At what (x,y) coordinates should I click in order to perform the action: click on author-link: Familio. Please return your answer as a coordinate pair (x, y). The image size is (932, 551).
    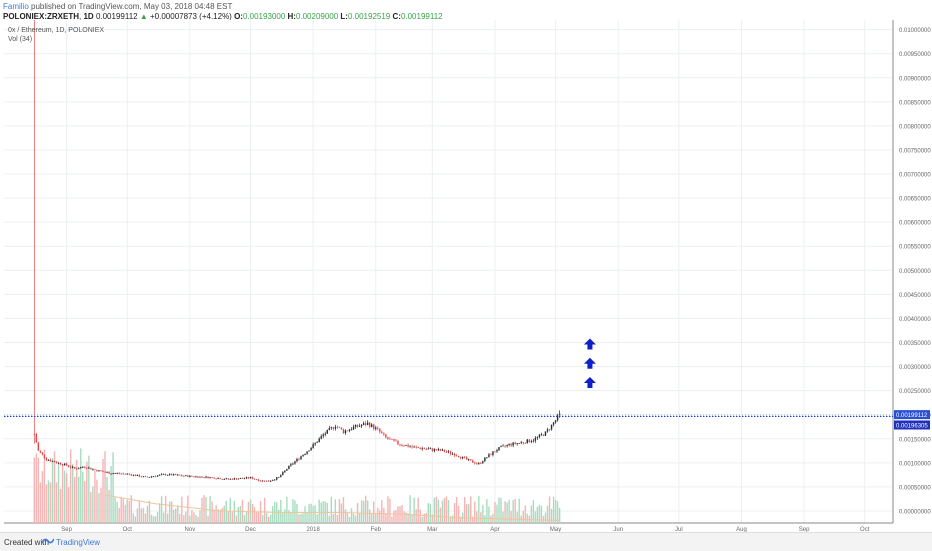
    Looking at the image, I should click on (16, 6).